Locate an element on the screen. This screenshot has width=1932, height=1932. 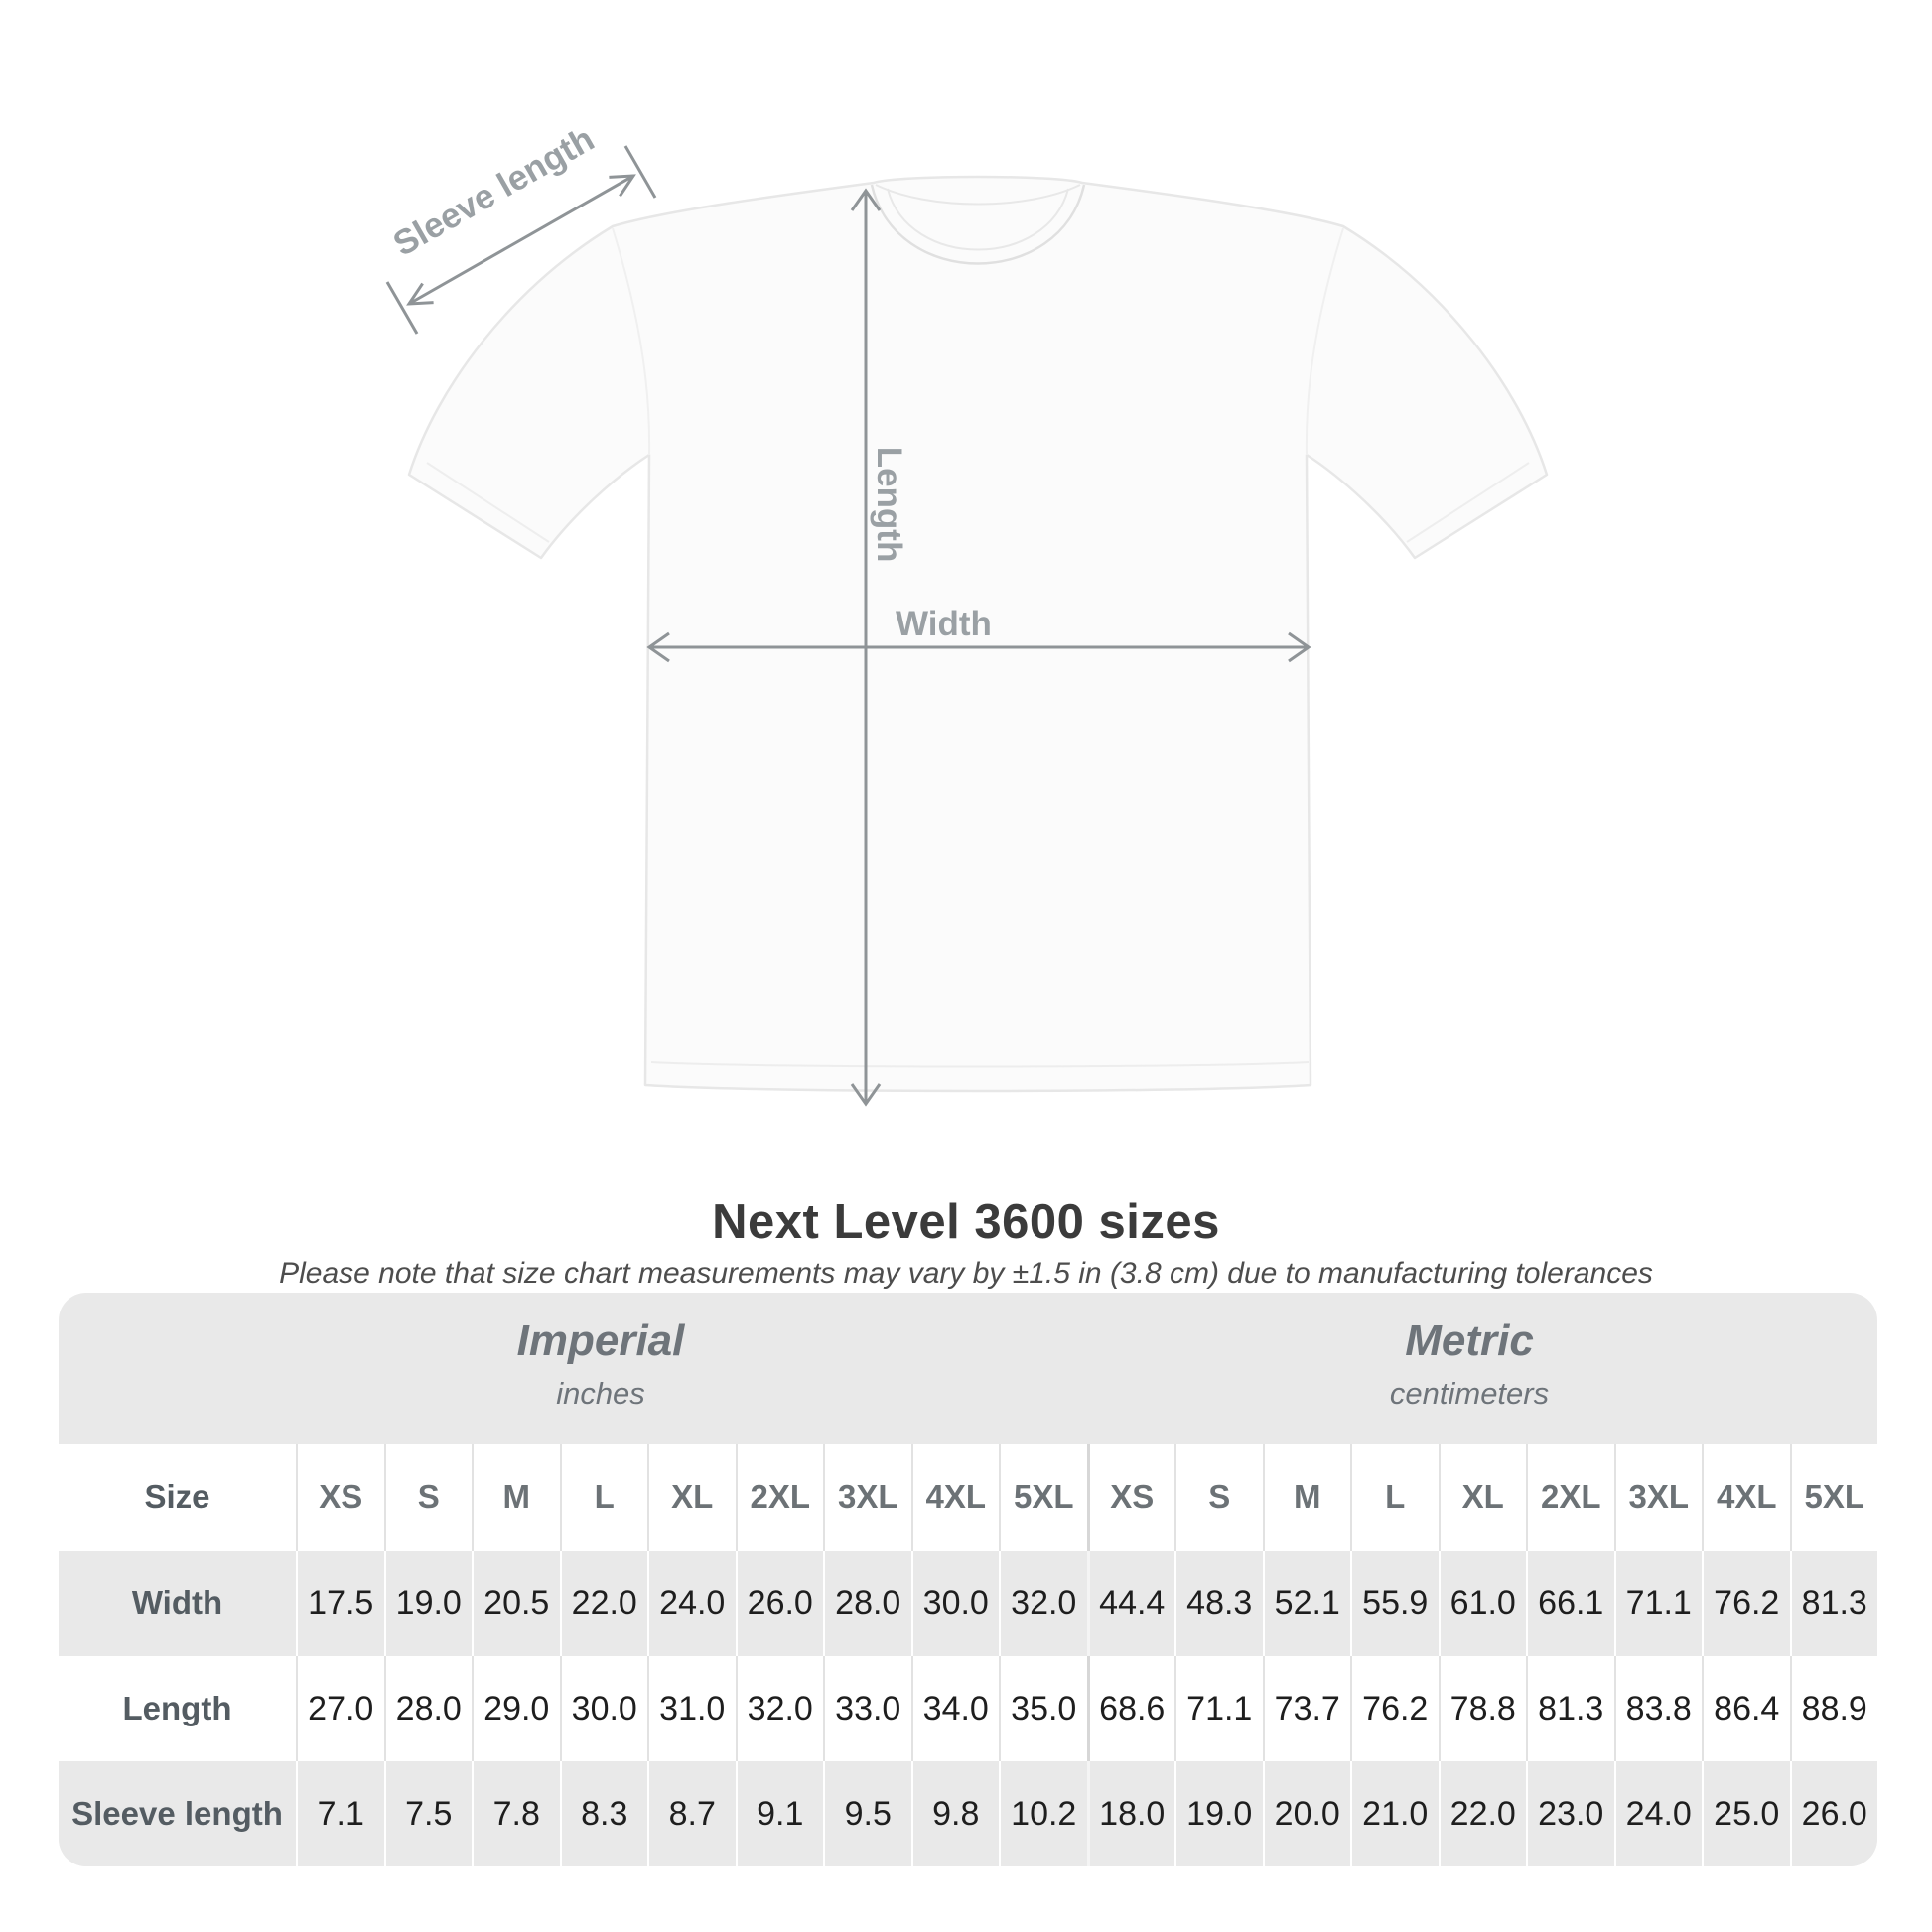
left-sleeve-seam is located at coordinates (631, 342).